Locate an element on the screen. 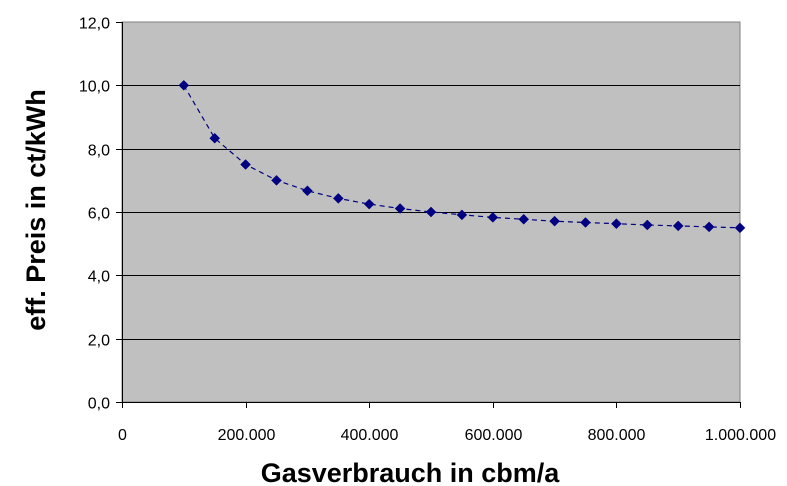 Image resolution: width=787 pixels, height=486 pixels. x-tick-label: 200.000 is located at coordinates (247, 435).